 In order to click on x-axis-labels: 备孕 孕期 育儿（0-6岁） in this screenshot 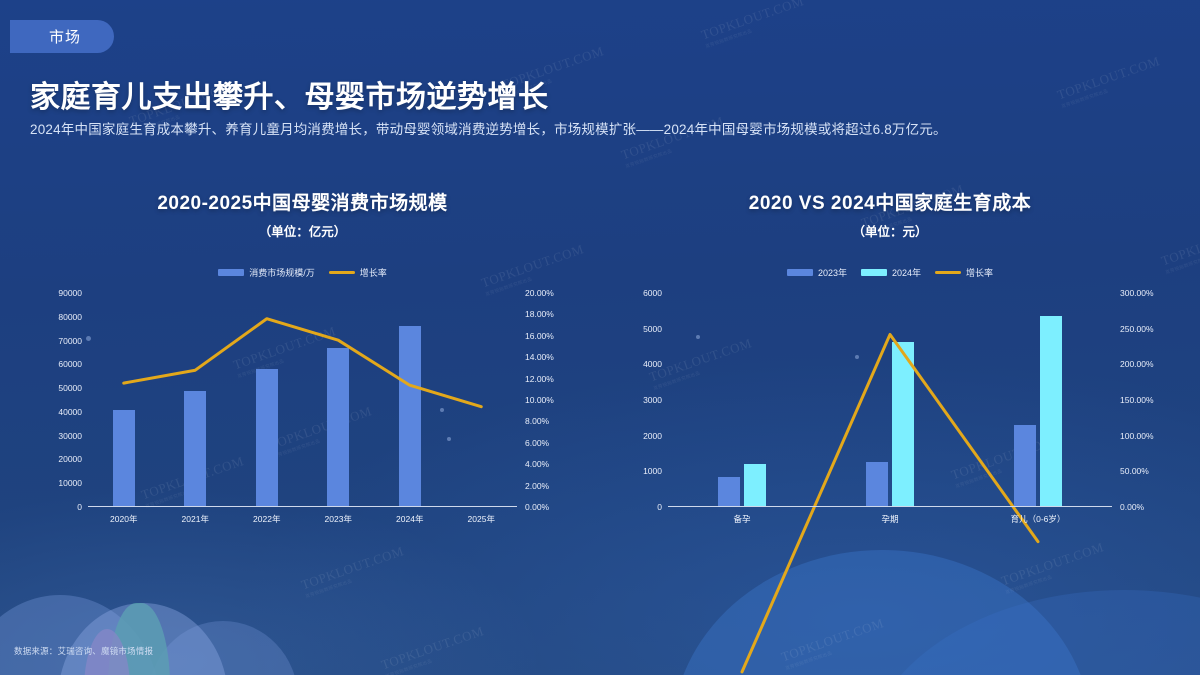, I will do `click(890, 518)`.